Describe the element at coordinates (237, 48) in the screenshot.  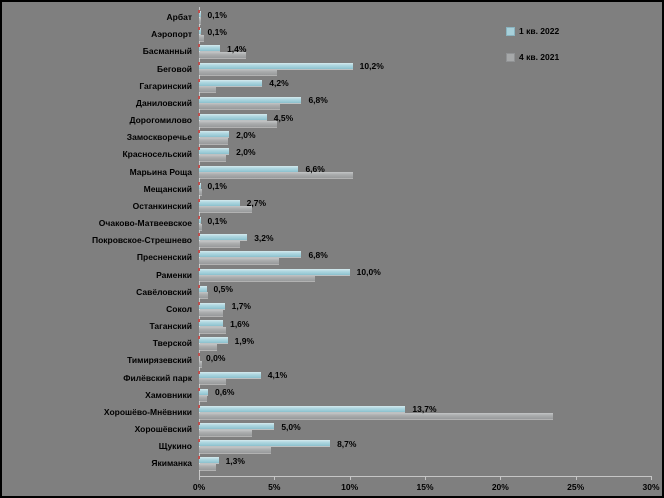
I see `data-label: 1,4%` at that location.